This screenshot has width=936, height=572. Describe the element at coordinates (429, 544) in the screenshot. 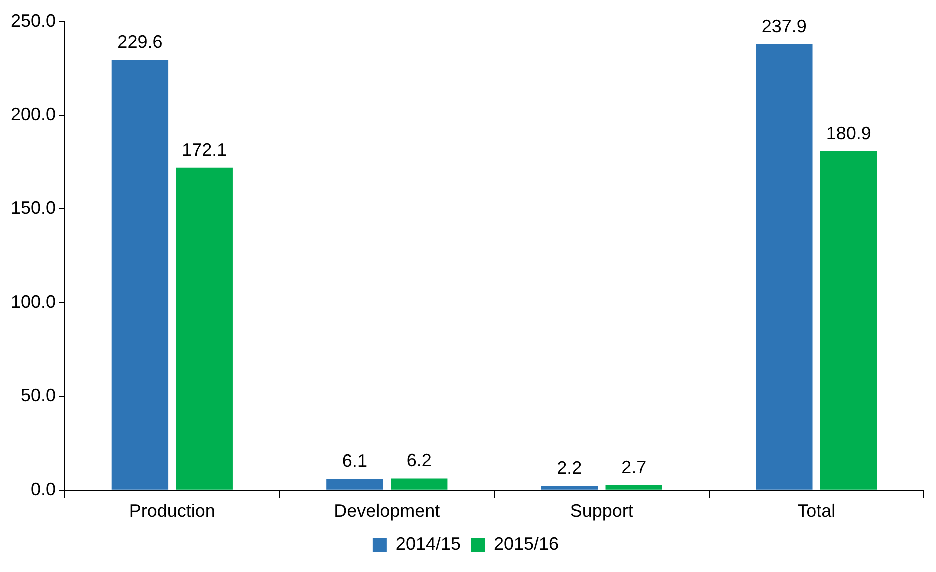

I see `legend-label: 2014/15` at that location.